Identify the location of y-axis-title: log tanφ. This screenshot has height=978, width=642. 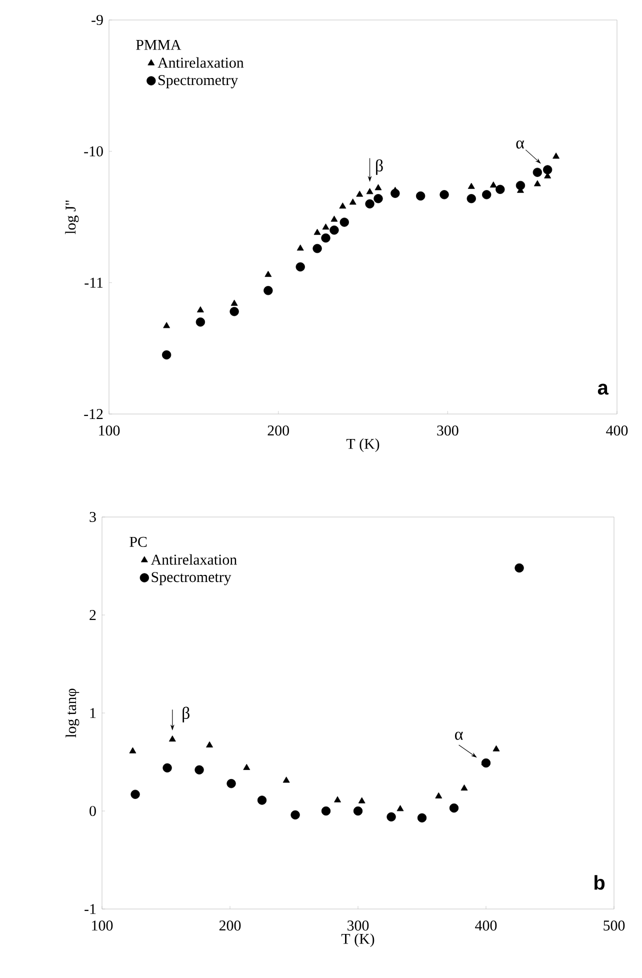
(73, 713).